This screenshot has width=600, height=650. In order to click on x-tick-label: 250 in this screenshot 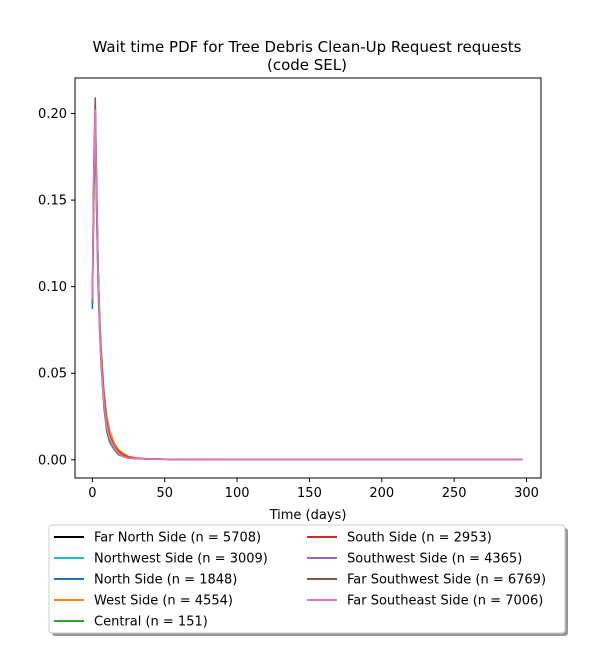, I will do `click(454, 493)`.